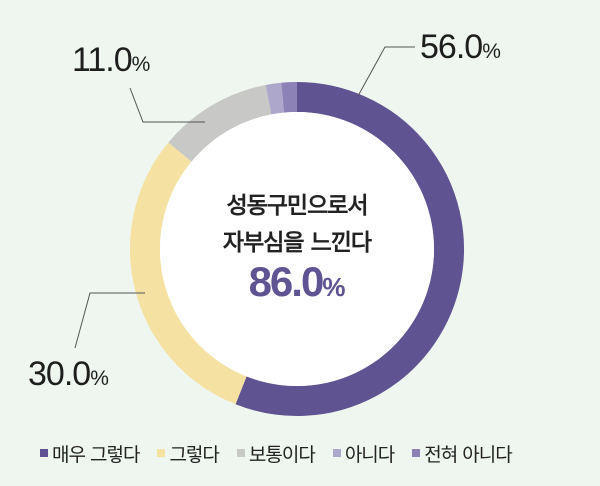  Describe the element at coordinates (96, 454) in the screenshot. I see `legend-label: 매우 그렇다` at that location.